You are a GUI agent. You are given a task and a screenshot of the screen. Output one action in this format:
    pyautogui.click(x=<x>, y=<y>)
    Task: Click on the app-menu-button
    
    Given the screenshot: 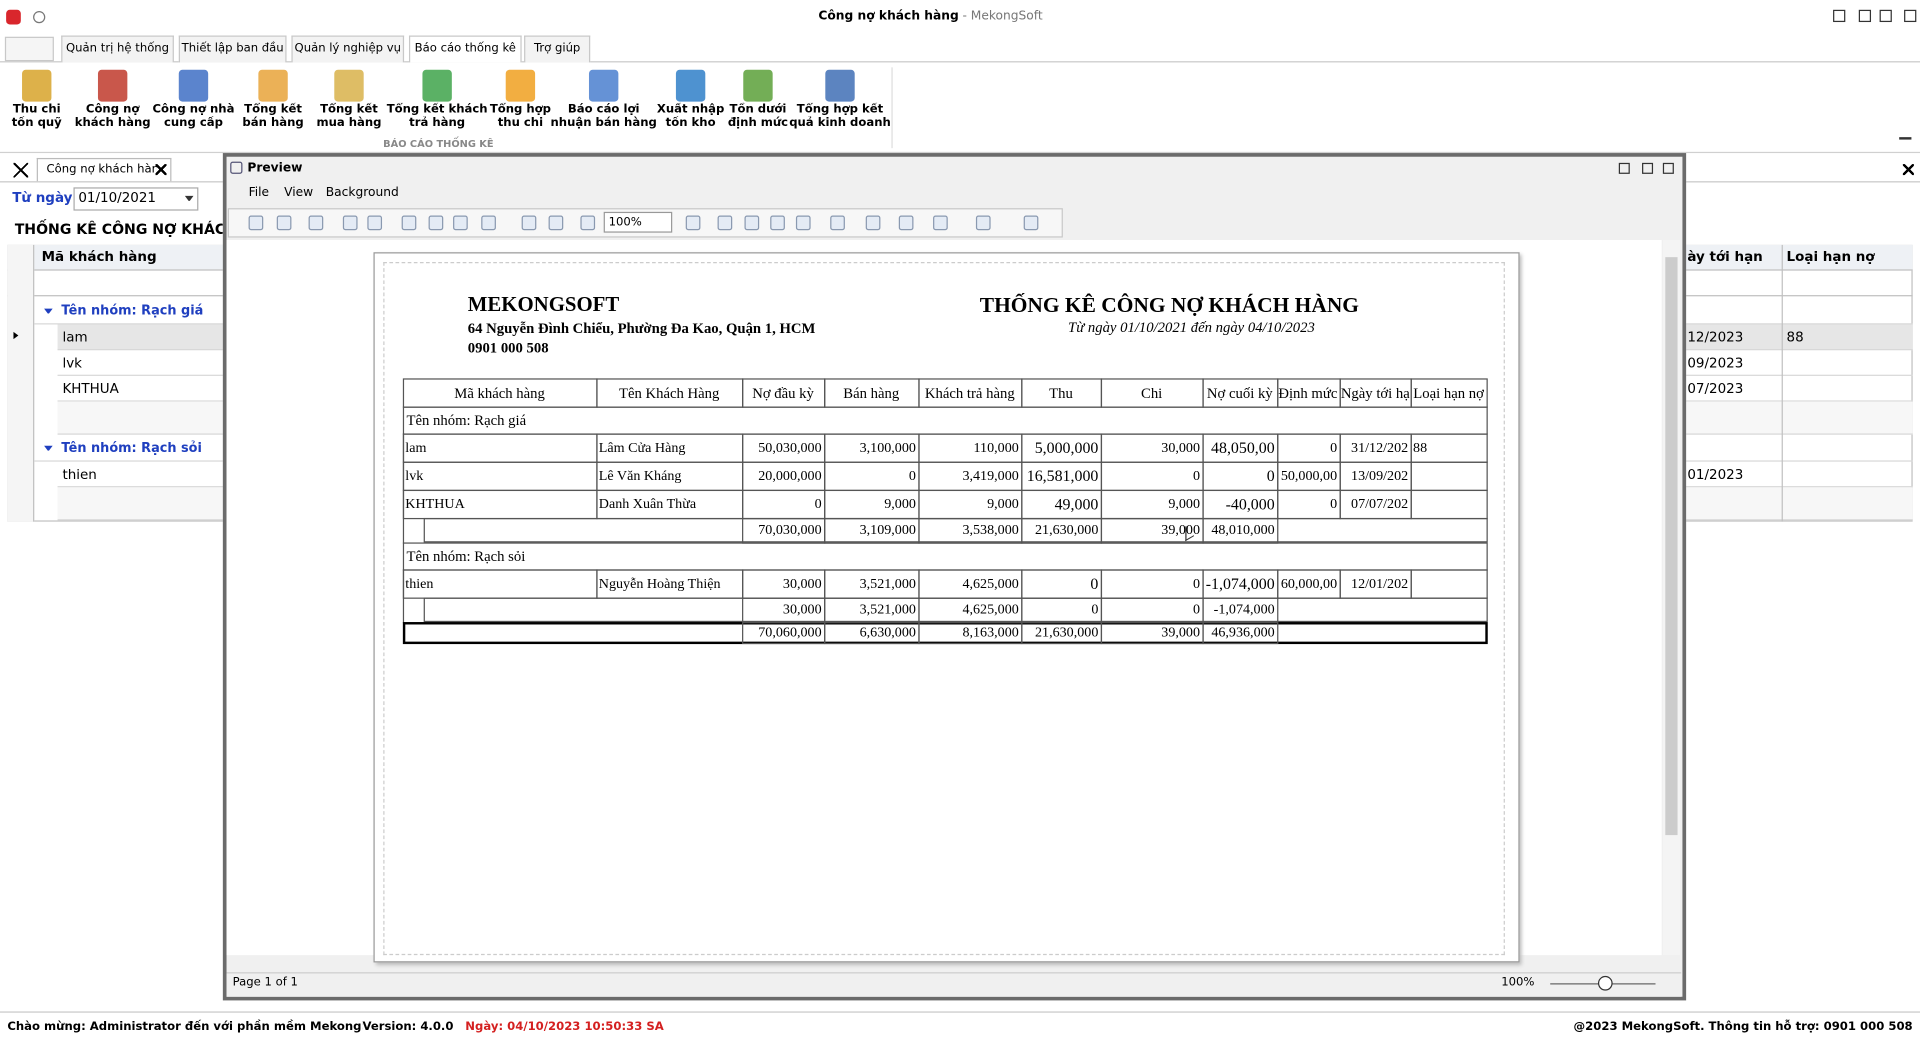 What is the action you would take?
    pyautogui.click(x=29, y=49)
    